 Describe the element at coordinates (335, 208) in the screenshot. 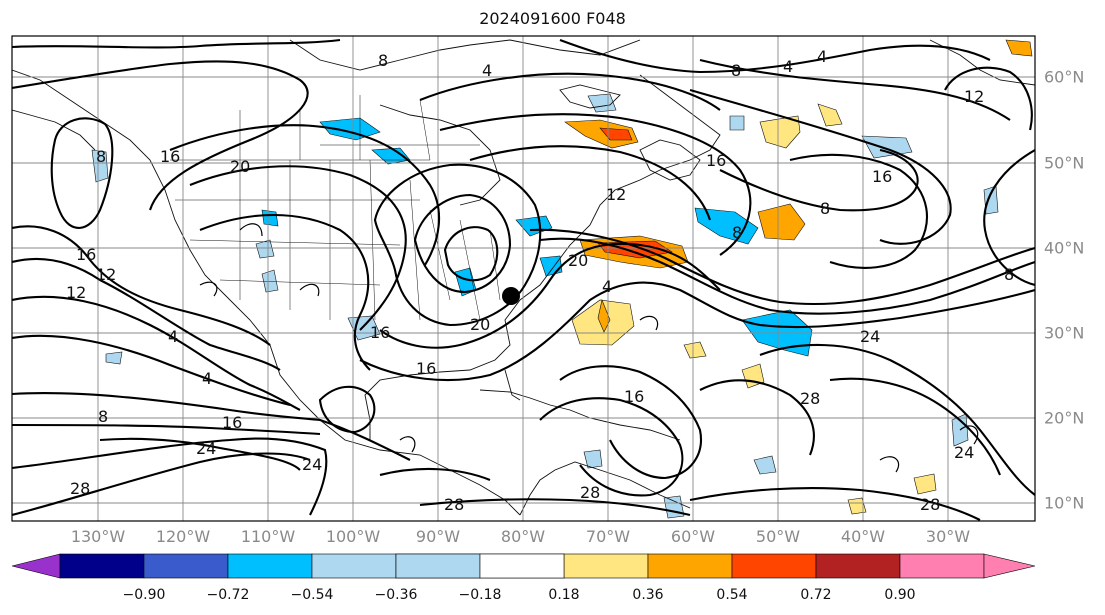

I see `state-borders` at that location.